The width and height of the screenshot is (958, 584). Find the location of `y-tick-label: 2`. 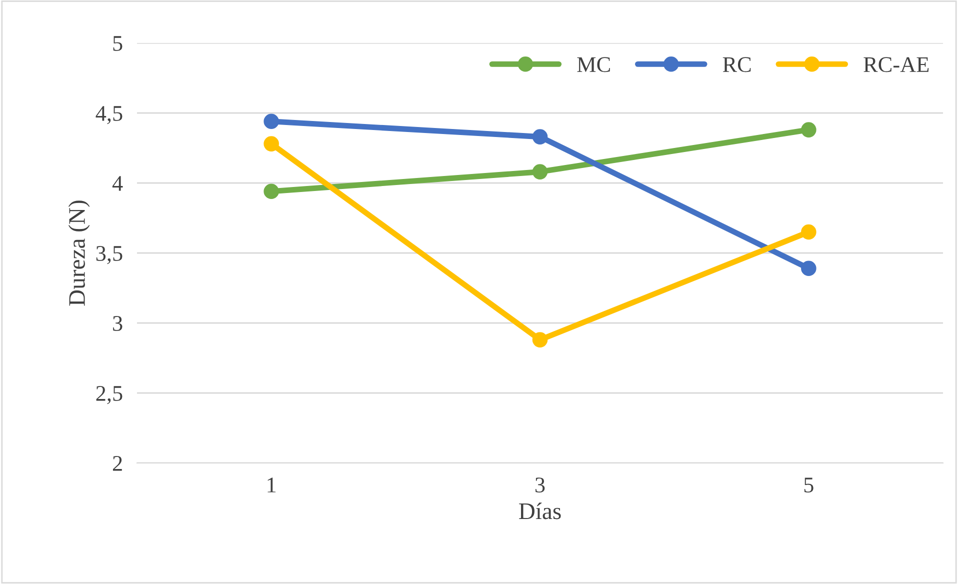

y-tick-label: 2 is located at coordinates (117, 463).